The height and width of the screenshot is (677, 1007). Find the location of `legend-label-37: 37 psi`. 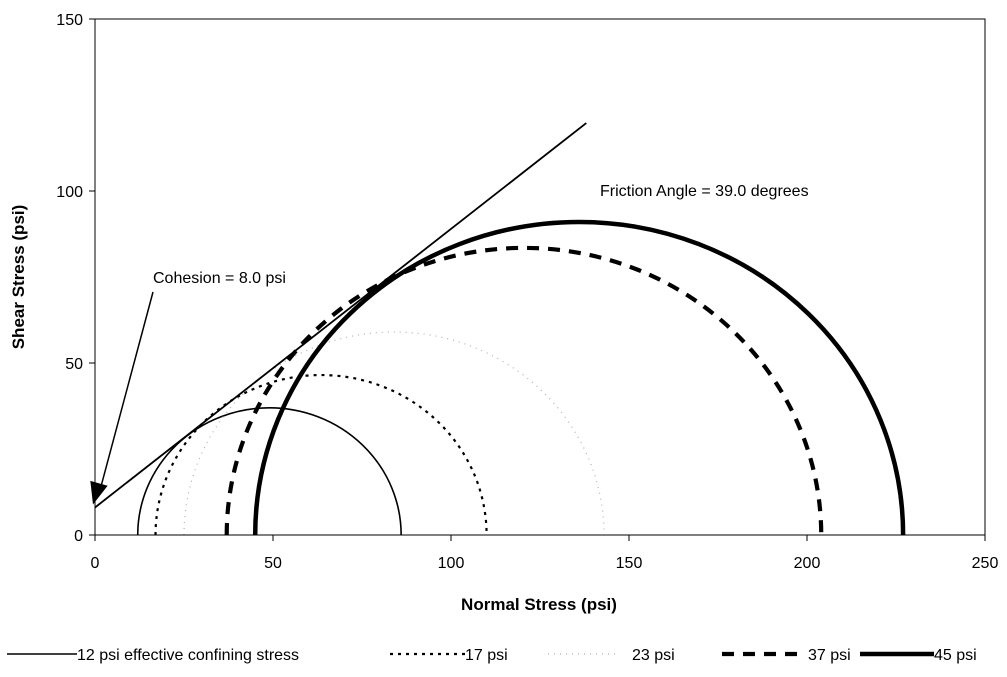

legend-label-37: 37 psi is located at coordinates (829, 655).